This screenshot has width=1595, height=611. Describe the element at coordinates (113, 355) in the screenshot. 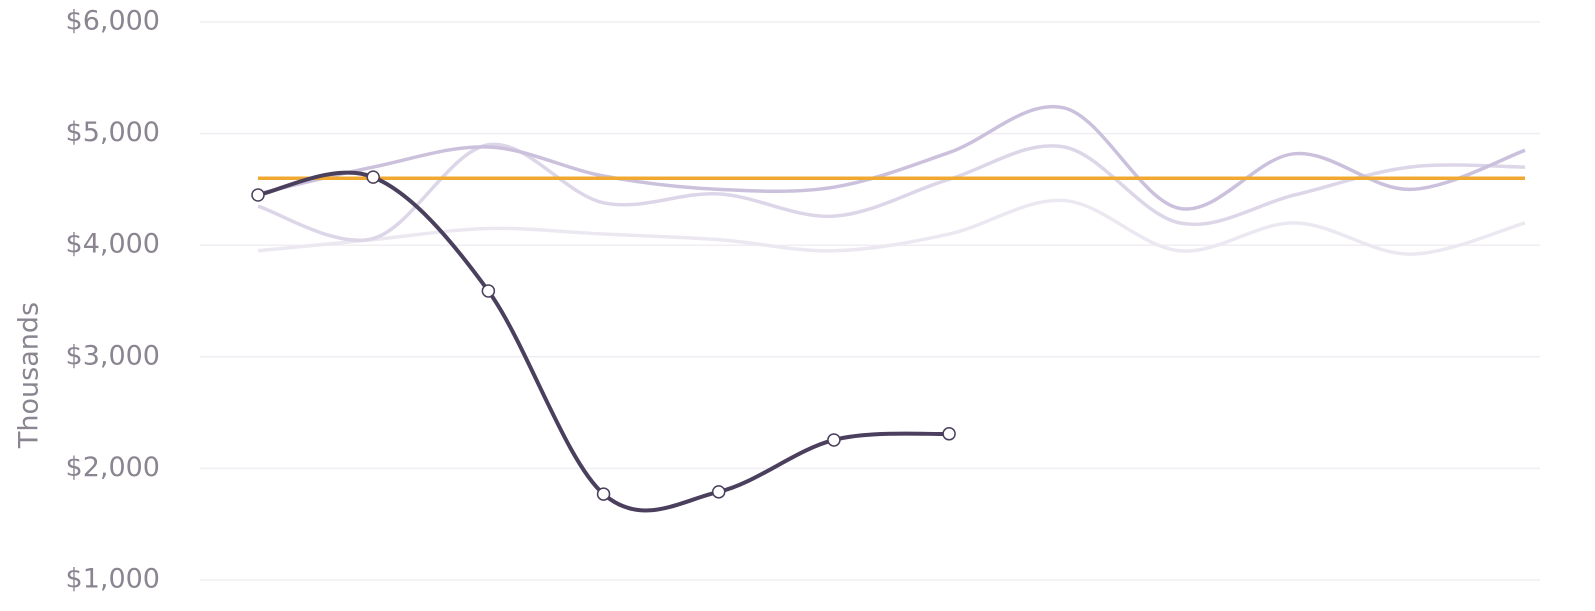

I see `y-tick-label: $3,000` at that location.